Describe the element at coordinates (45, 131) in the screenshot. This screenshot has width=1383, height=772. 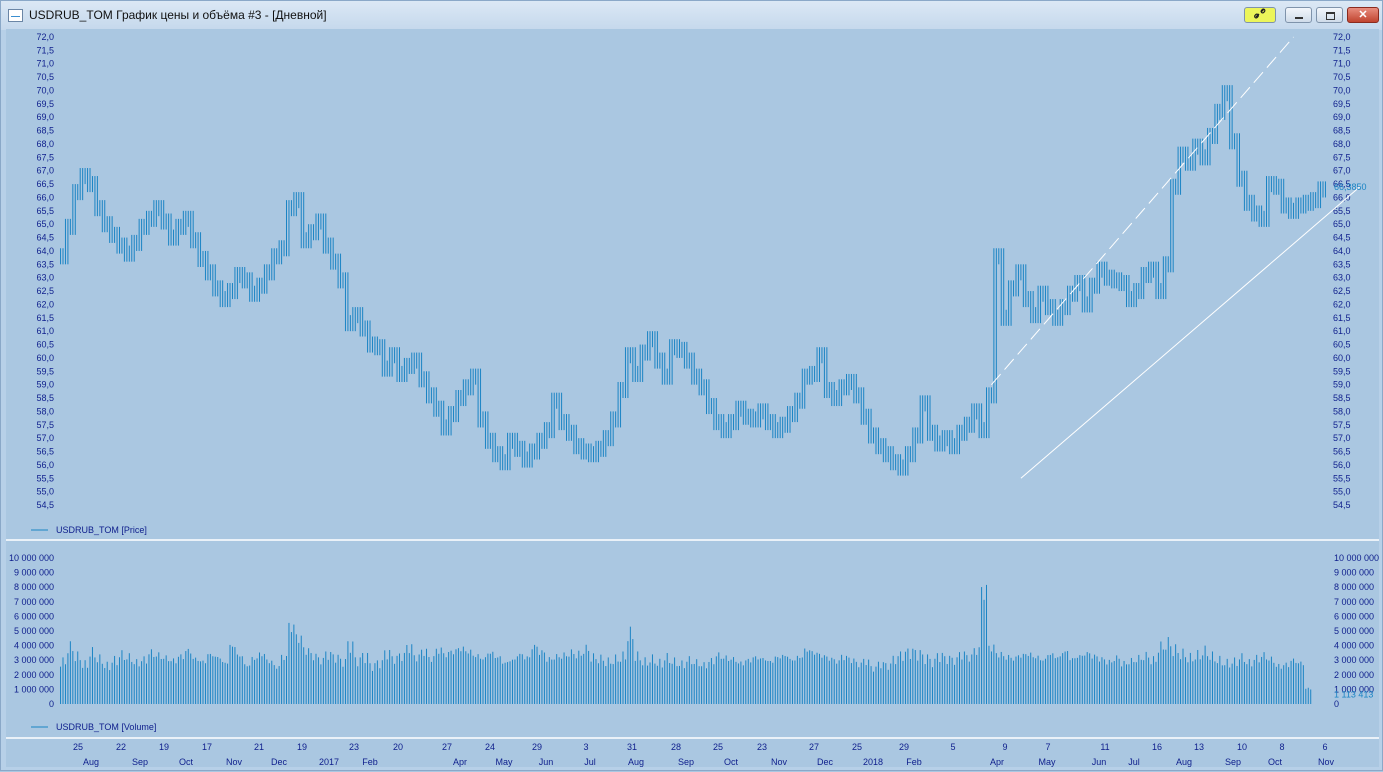
I see `price-tick-left: 68,5` at that location.